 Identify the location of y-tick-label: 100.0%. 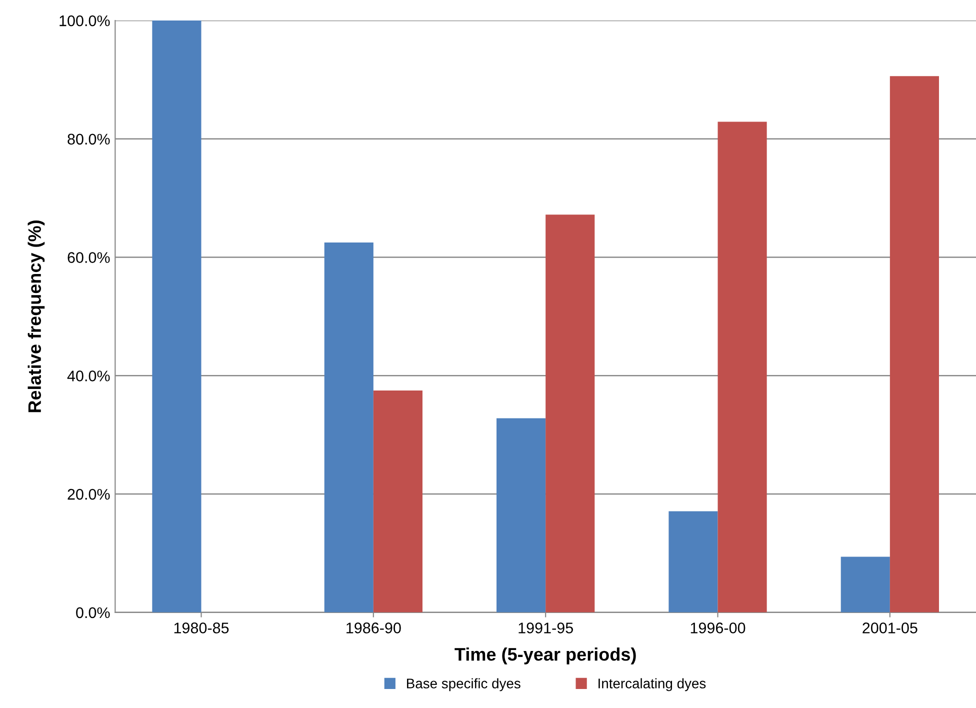
(85, 20).